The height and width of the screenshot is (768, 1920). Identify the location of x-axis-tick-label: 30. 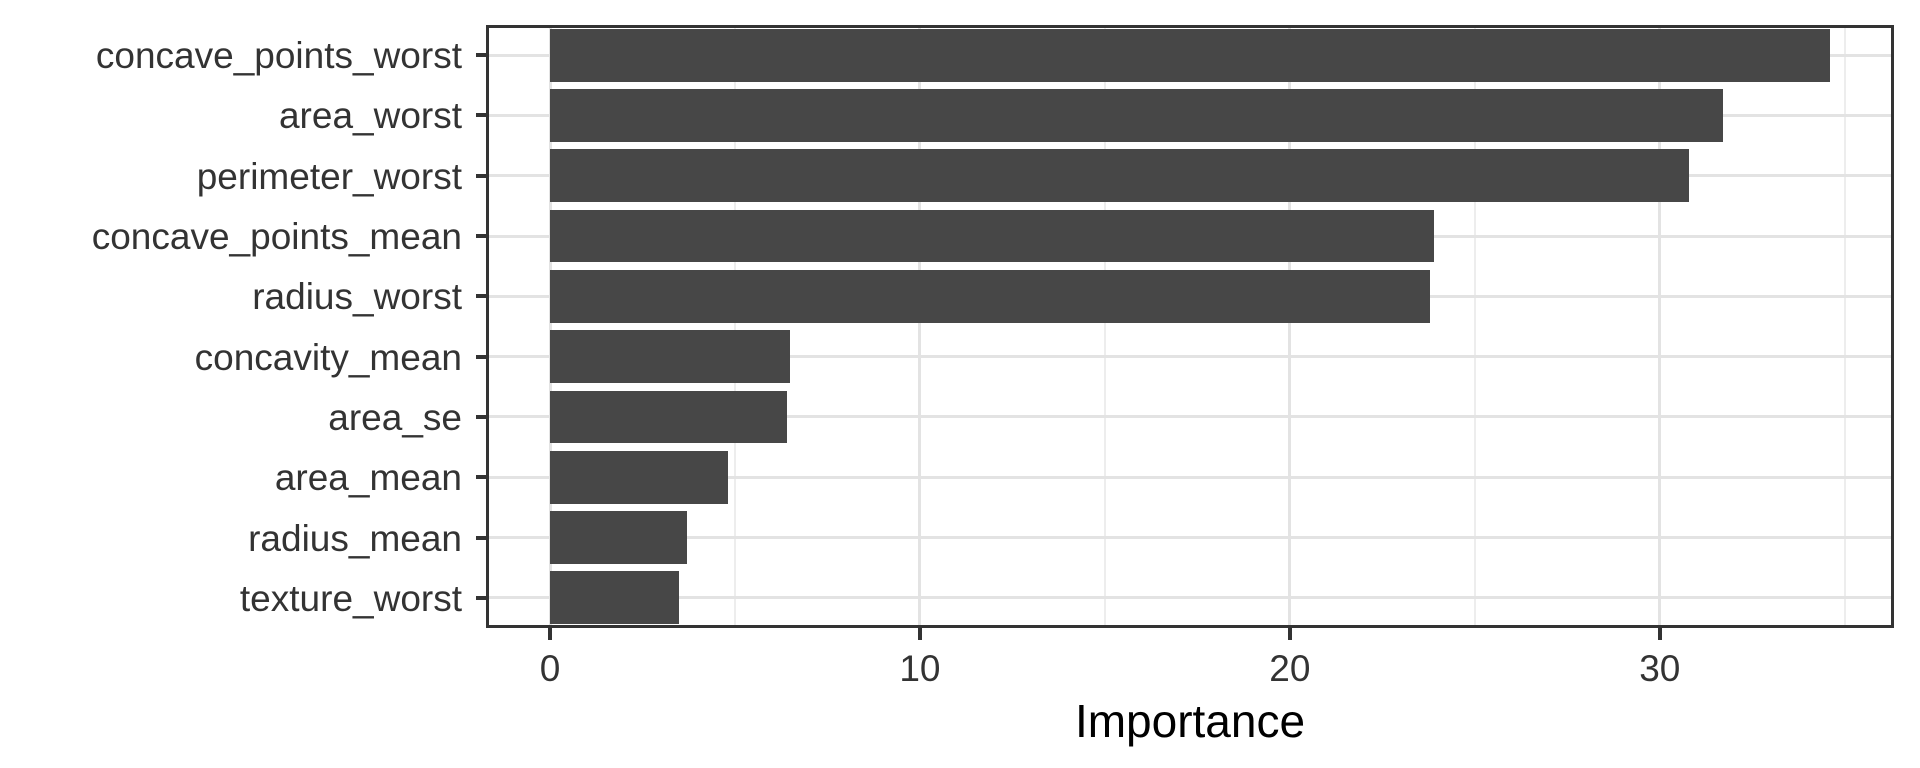
(1660, 668).